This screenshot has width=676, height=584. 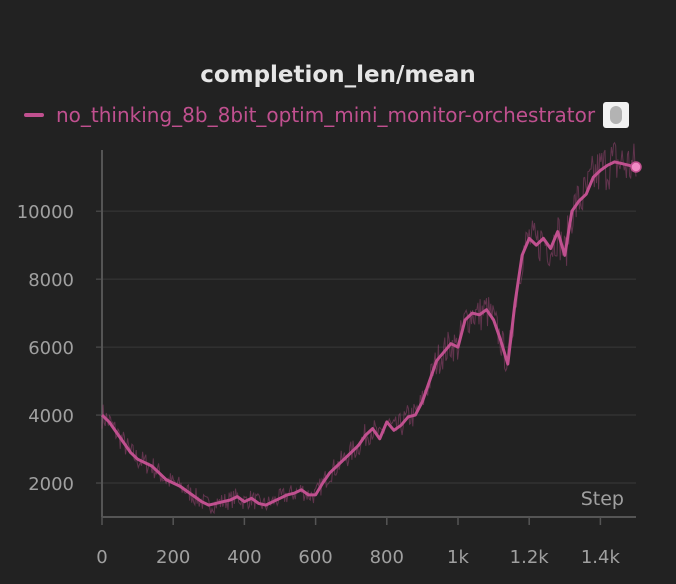 I want to click on legend-toggle-icon, so click(x=616, y=115).